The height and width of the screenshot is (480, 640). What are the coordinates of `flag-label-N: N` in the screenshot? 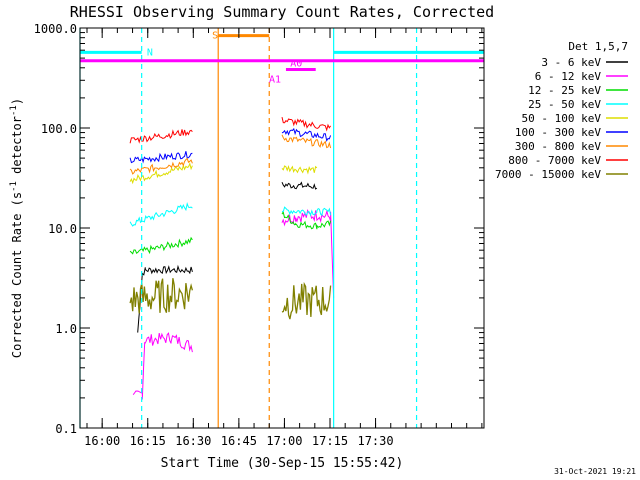 It's located at (150, 52).